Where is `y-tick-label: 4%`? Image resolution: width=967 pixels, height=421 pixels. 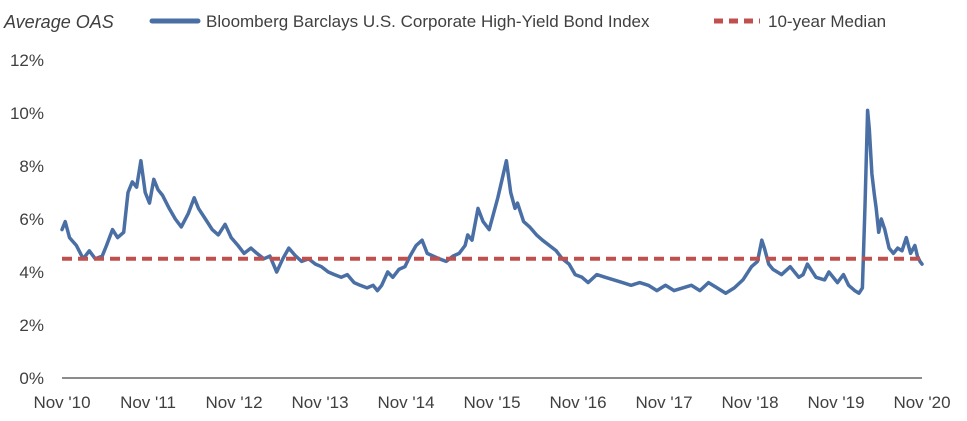
y-tick-label: 4% is located at coordinates (31, 272).